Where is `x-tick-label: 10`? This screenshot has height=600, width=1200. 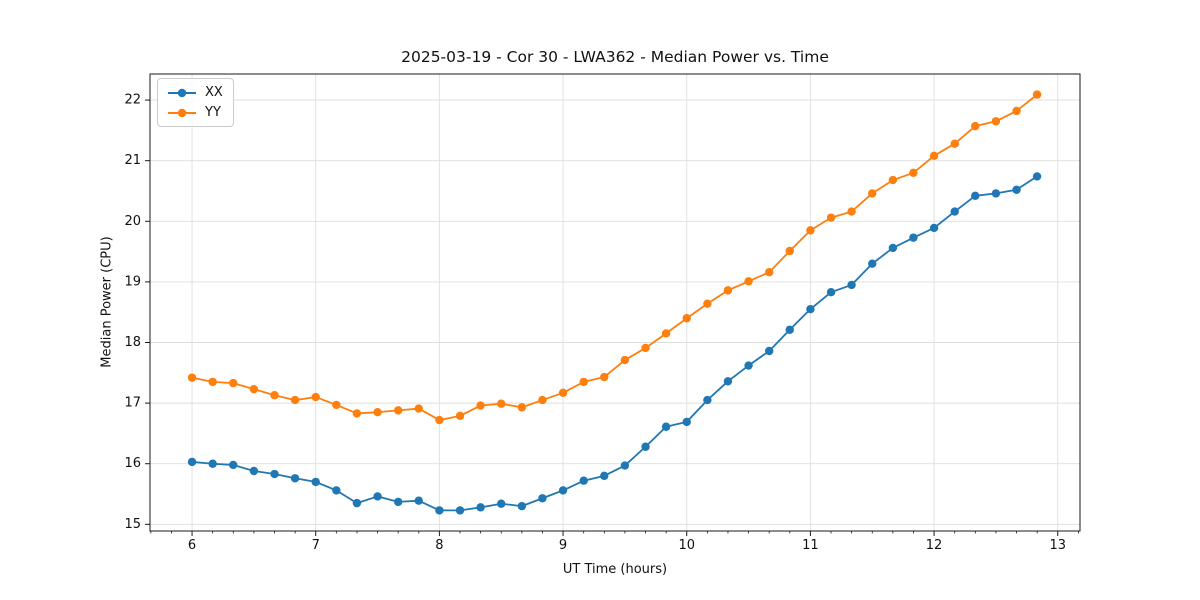
x-tick-label: 10 is located at coordinates (686, 545).